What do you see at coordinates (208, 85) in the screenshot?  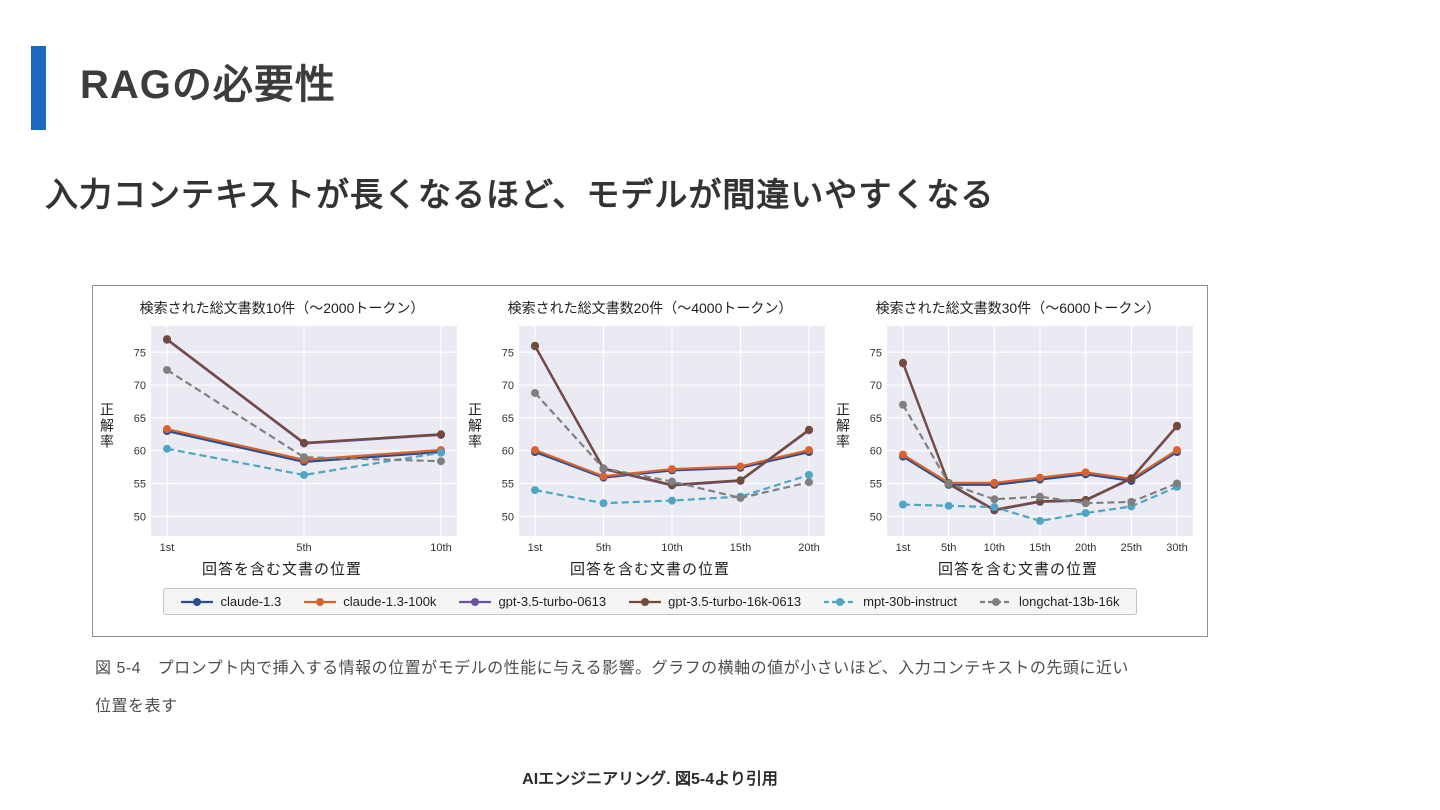 I see `page-title: RAGの必要性` at bounding box center [208, 85].